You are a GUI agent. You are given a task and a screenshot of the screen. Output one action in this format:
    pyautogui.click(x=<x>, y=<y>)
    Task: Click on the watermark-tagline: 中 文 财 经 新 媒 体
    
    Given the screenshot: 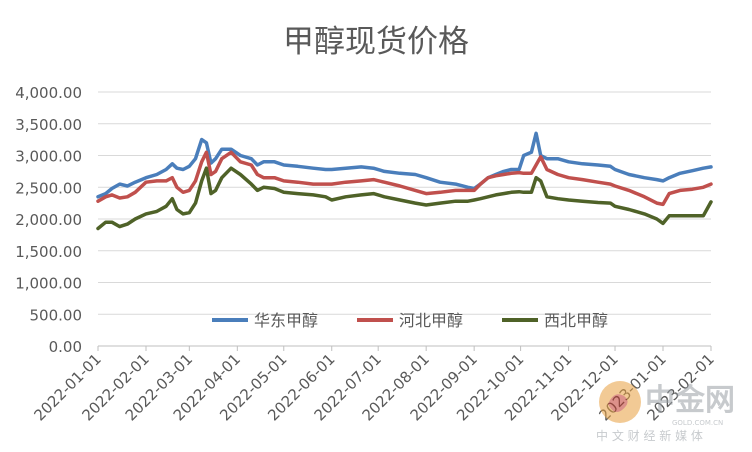 What is the action you would take?
    pyautogui.click(x=649, y=435)
    